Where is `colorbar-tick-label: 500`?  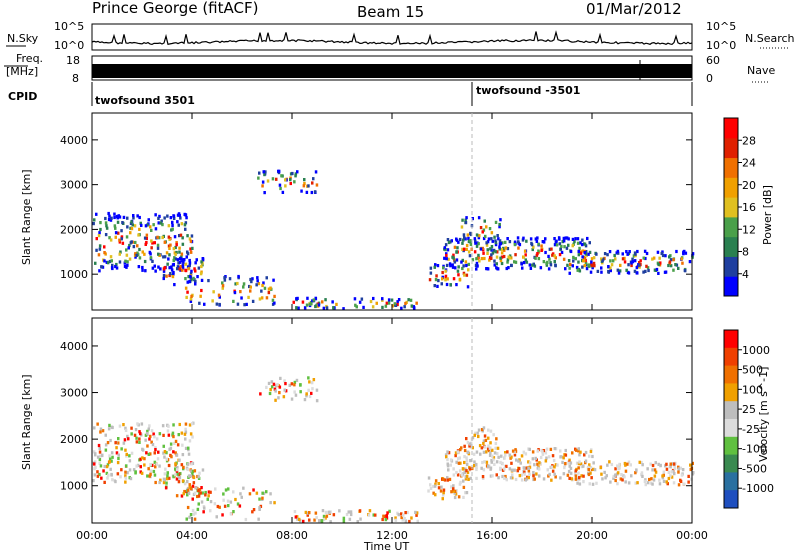
colorbar-tick-label: 500 is located at coordinates (752, 370).